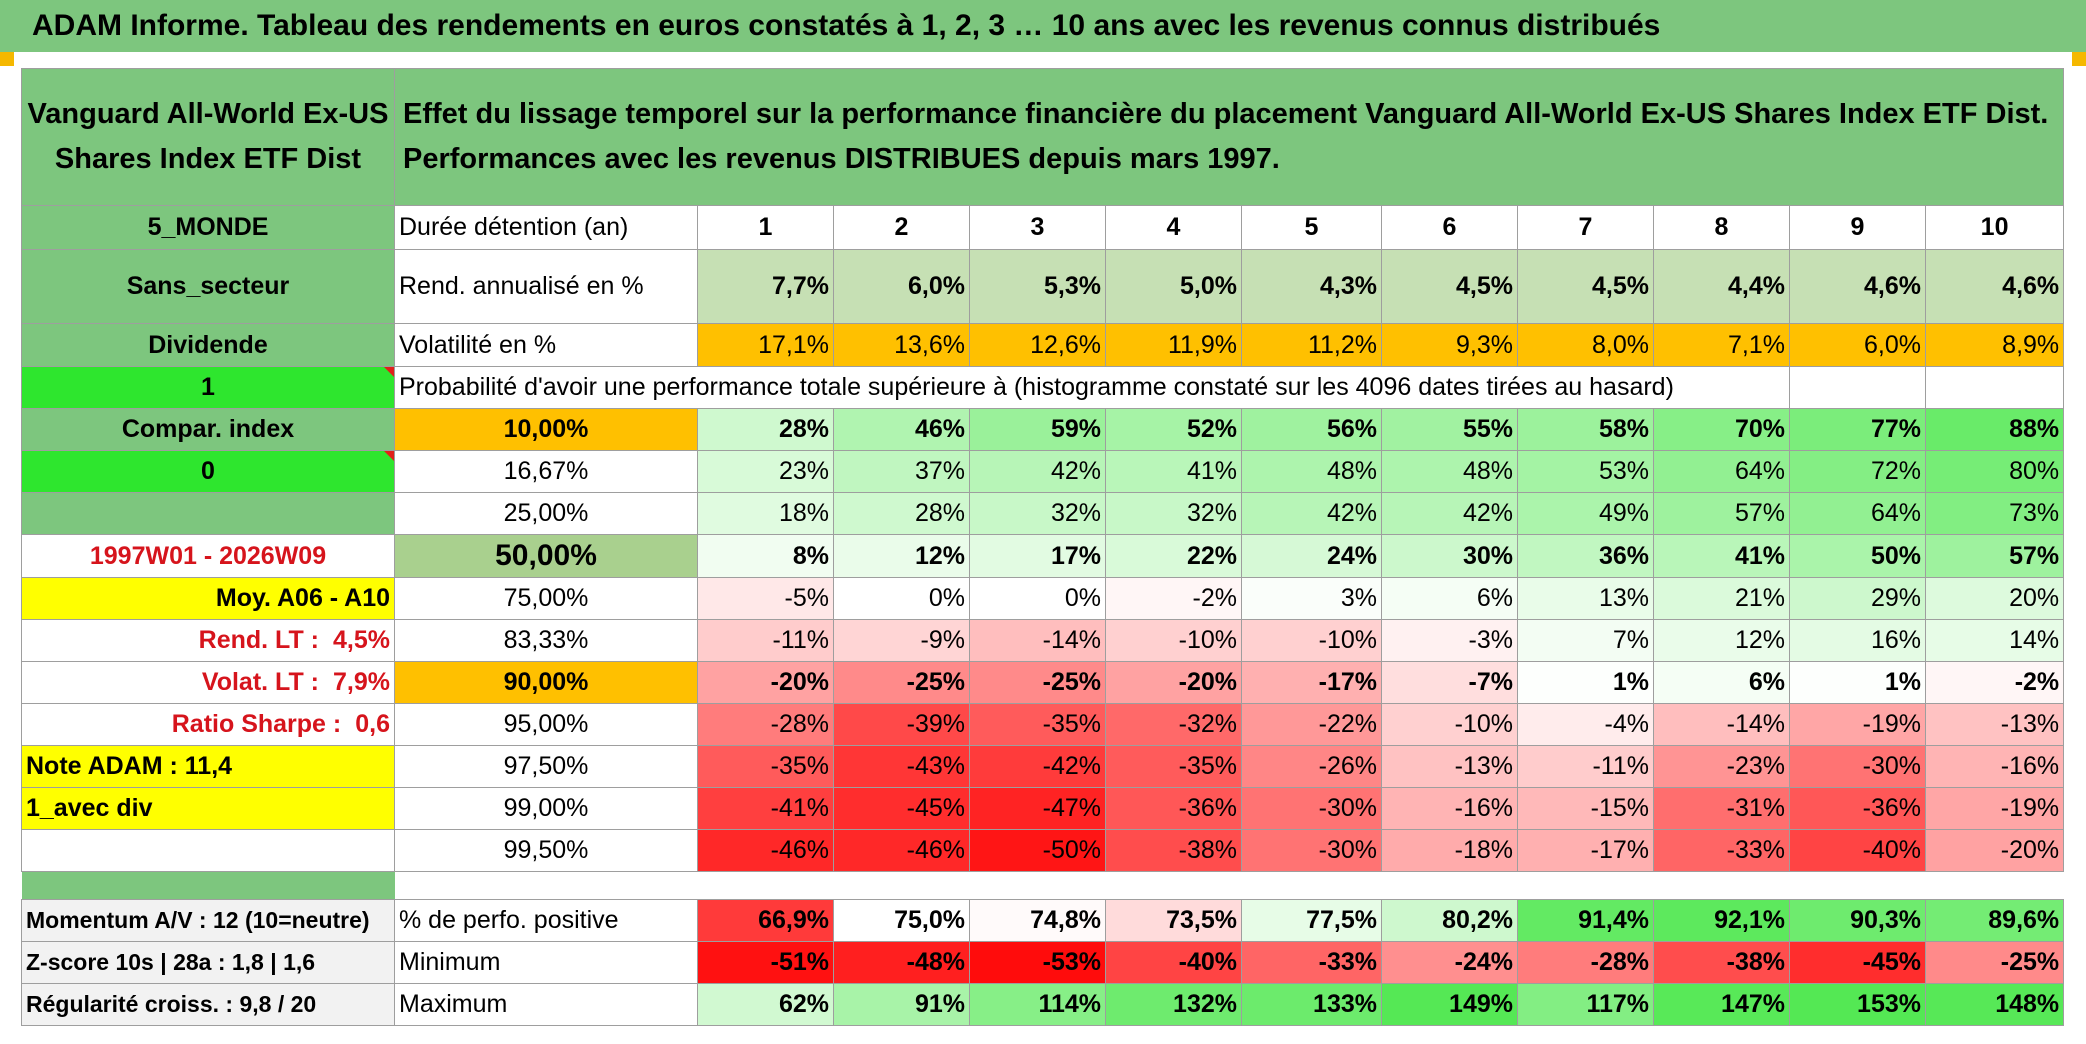 This screenshot has width=2086, height=1044. Describe the element at coordinates (765, 724) in the screenshot. I see `percentile-value: -28%` at that location.